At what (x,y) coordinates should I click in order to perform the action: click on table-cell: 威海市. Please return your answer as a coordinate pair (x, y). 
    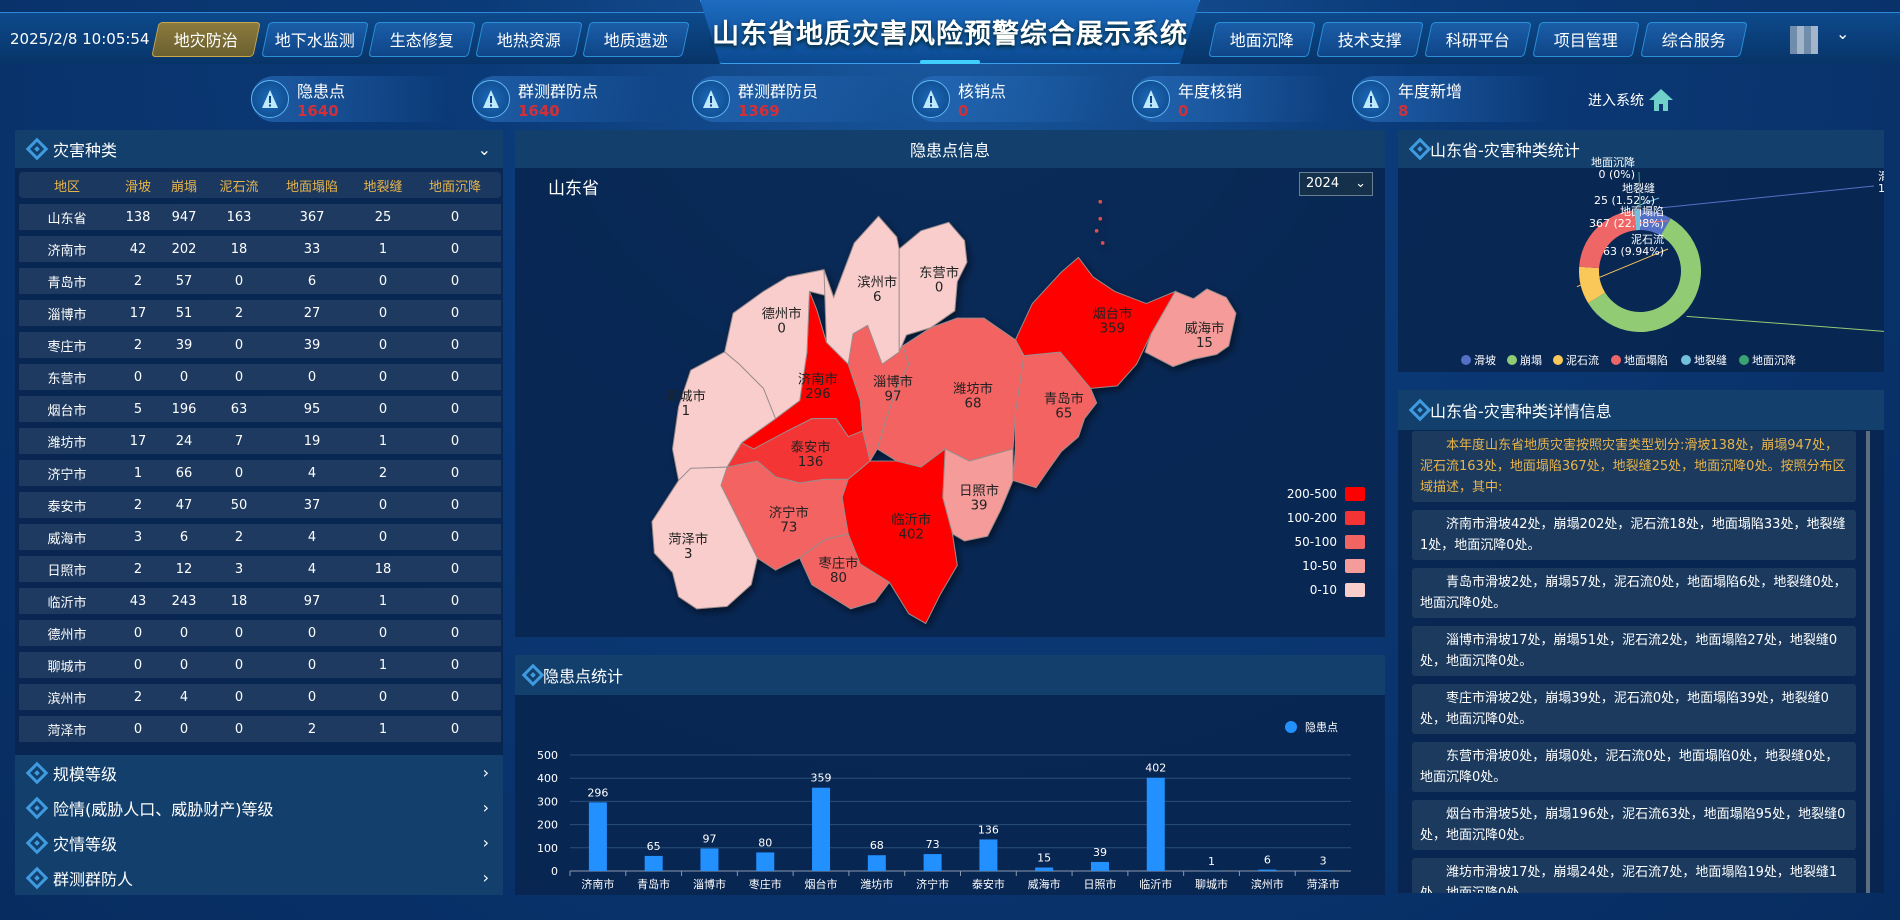
    Looking at the image, I should click on (67, 539).